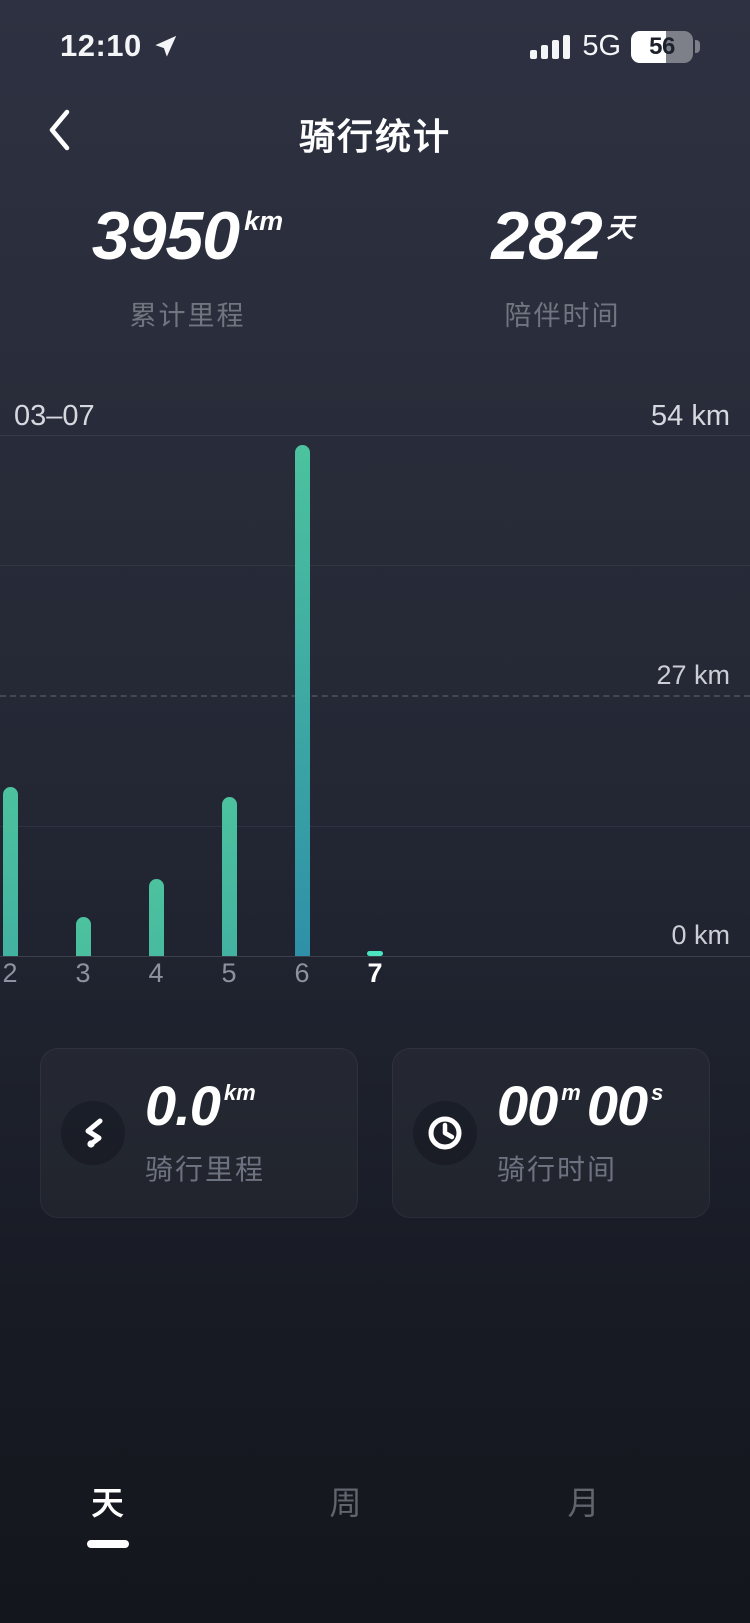 The width and height of the screenshot is (750, 1623). I want to click on today-distance-card: 0.0 km 骑行里程, so click(199, 1133).